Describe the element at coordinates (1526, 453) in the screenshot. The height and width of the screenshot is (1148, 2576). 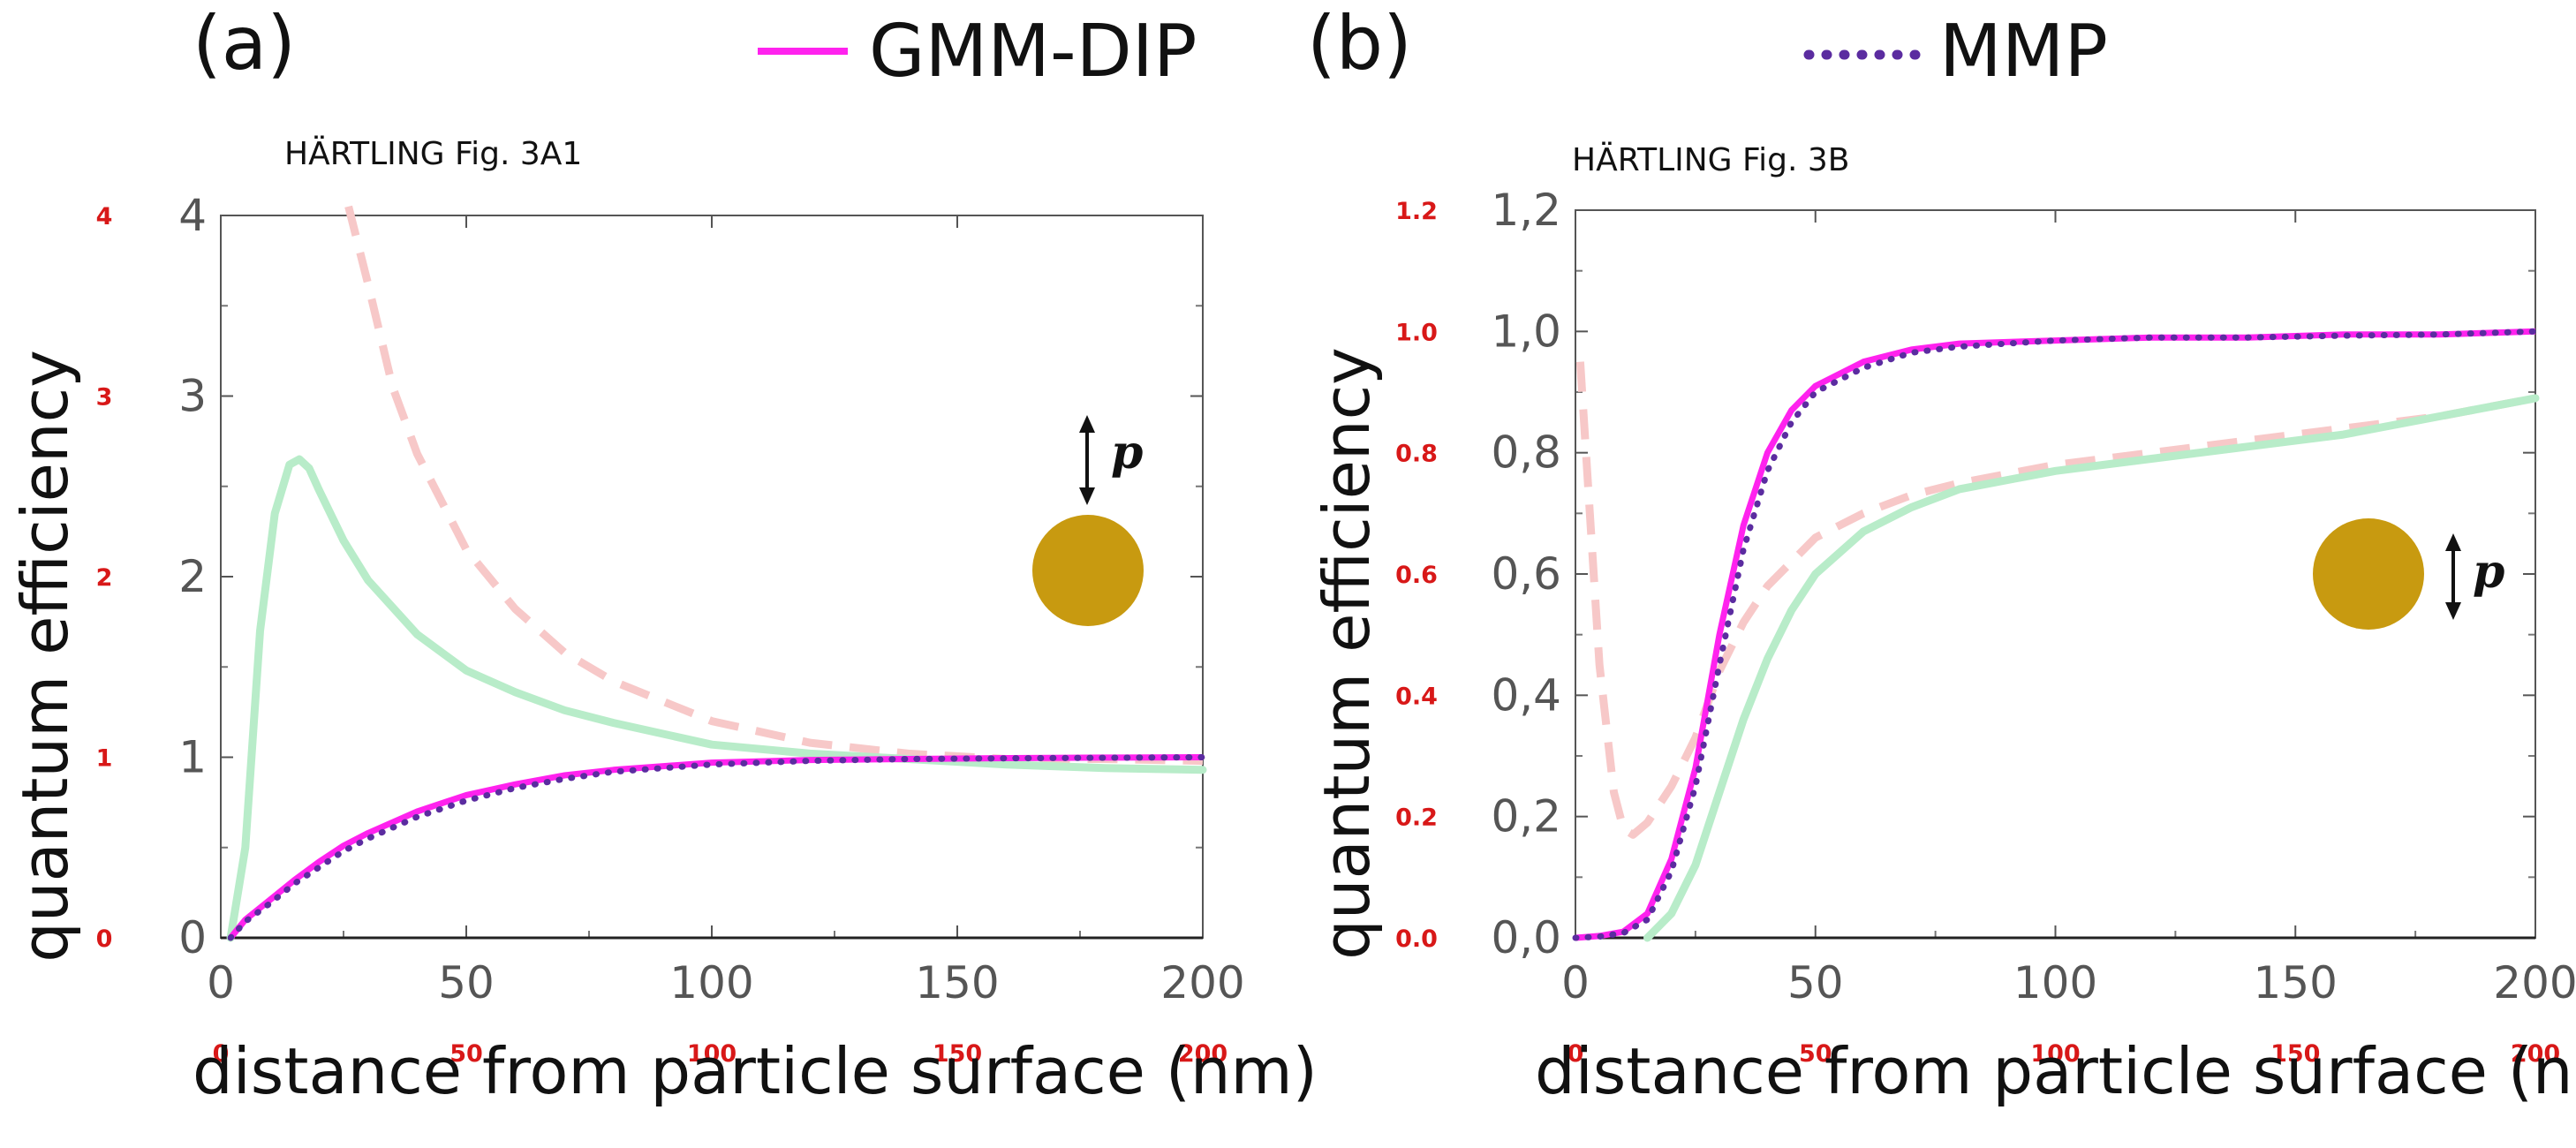
I see `y-tick-label: 0,8` at that location.